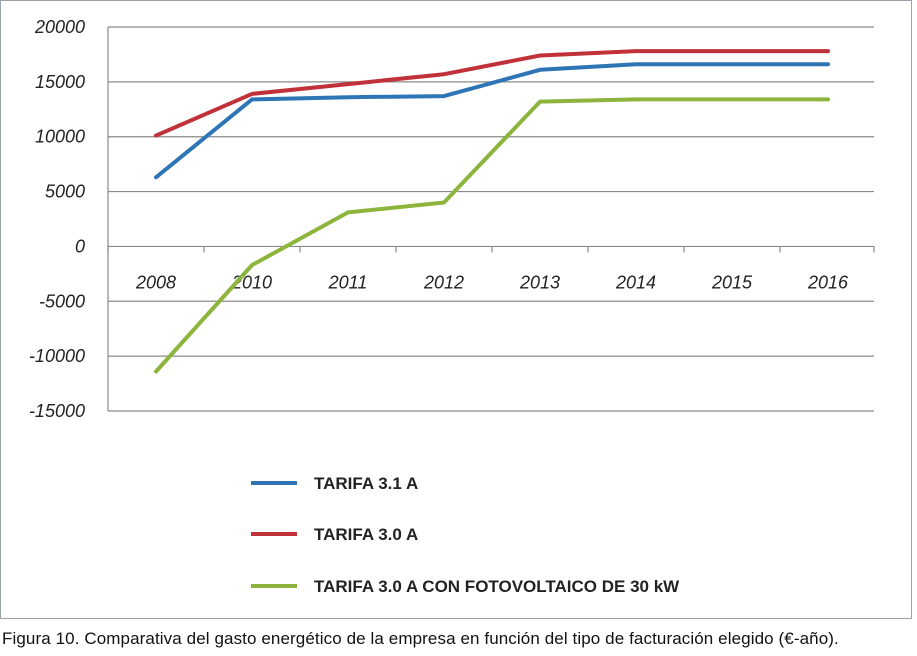 The width and height of the screenshot is (917, 656). I want to click on legend-label-3: TARIFA 3.0 A CON FOTOVOLTAICO DE 30 kW, so click(497, 586).